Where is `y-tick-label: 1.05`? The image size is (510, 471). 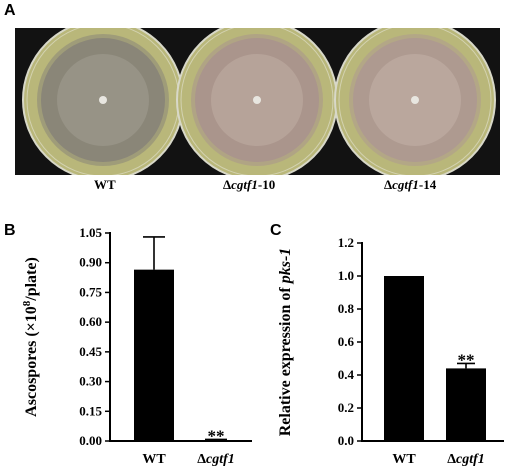
y-tick-label: 1.05 is located at coordinates (90, 232).